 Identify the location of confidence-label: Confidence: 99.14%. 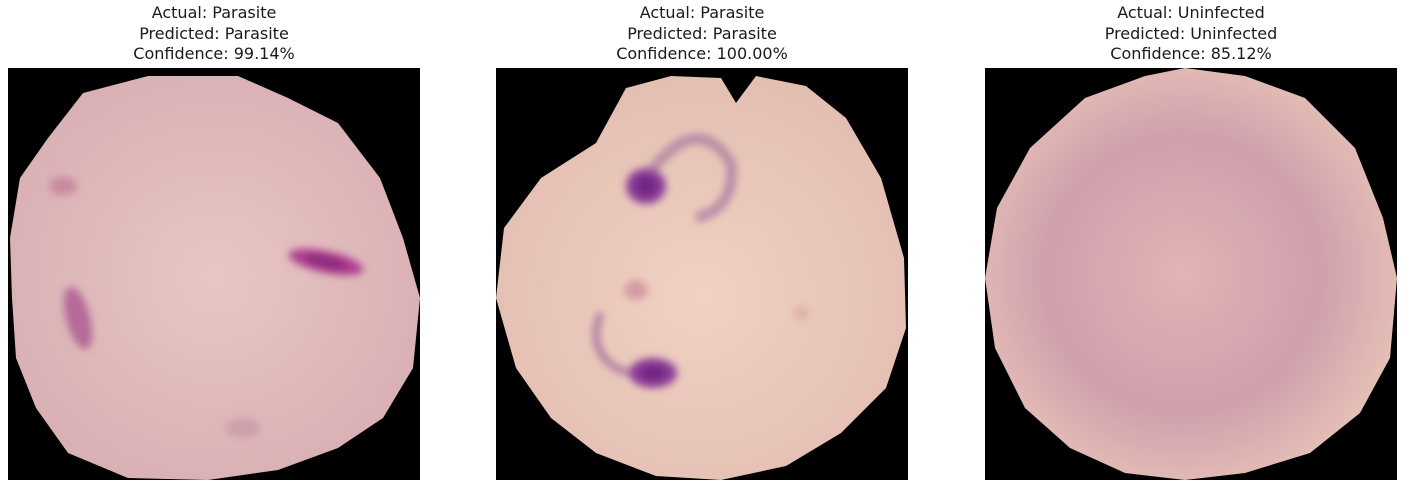
(214, 53).